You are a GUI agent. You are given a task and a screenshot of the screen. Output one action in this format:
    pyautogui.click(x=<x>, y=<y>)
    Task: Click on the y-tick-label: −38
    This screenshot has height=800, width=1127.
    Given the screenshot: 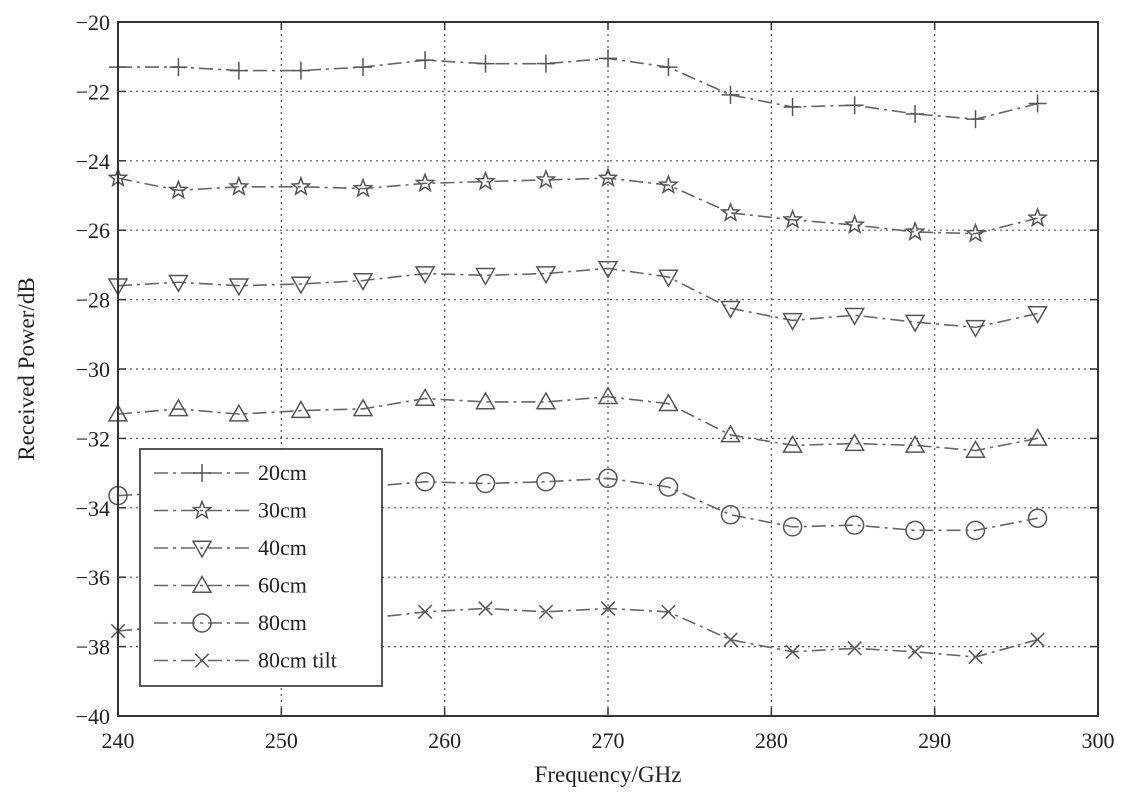 What is the action you would take?
    pyautogui.click(x=93, y=647)
    